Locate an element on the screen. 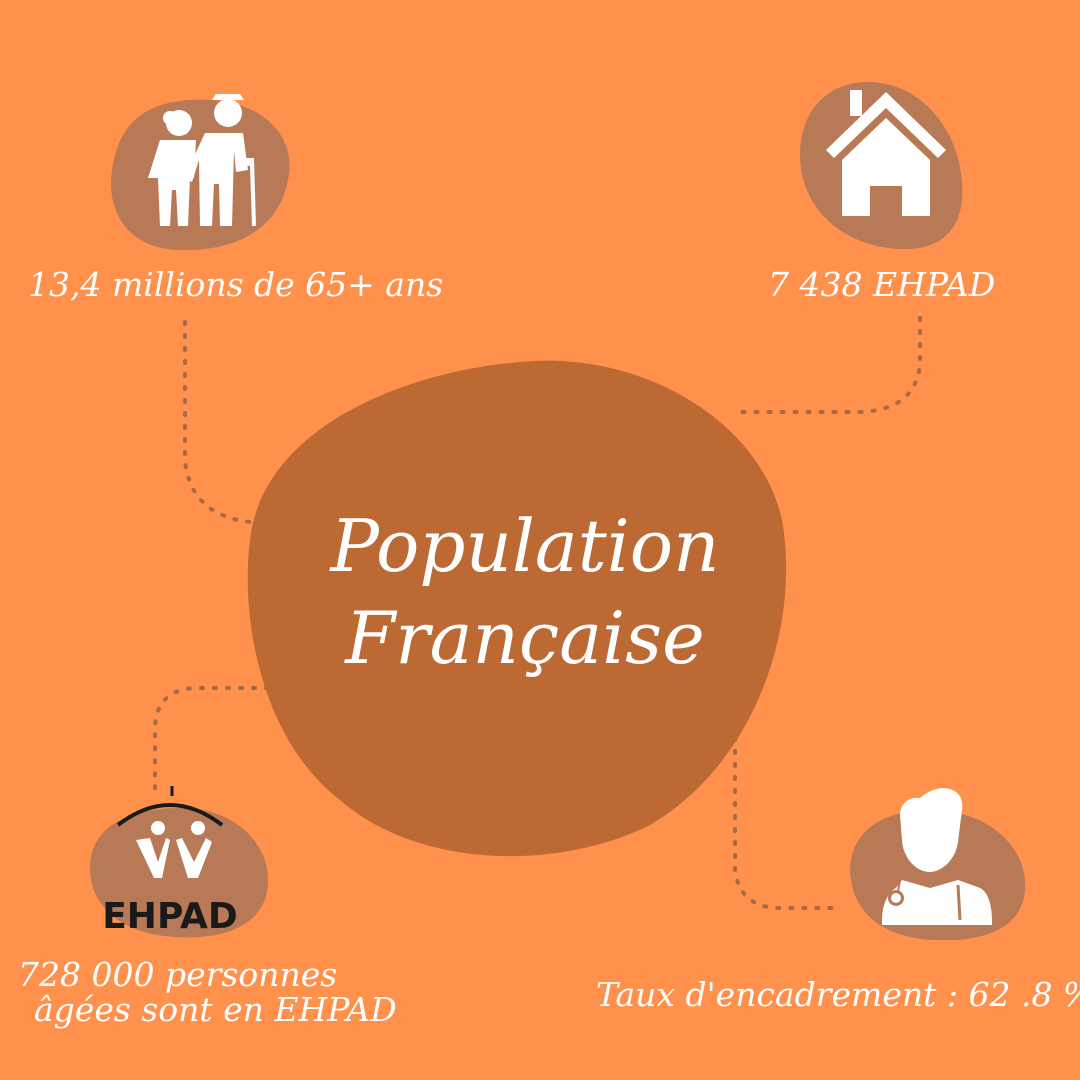  page-title: Population Française is located at coordinates (525, 592).